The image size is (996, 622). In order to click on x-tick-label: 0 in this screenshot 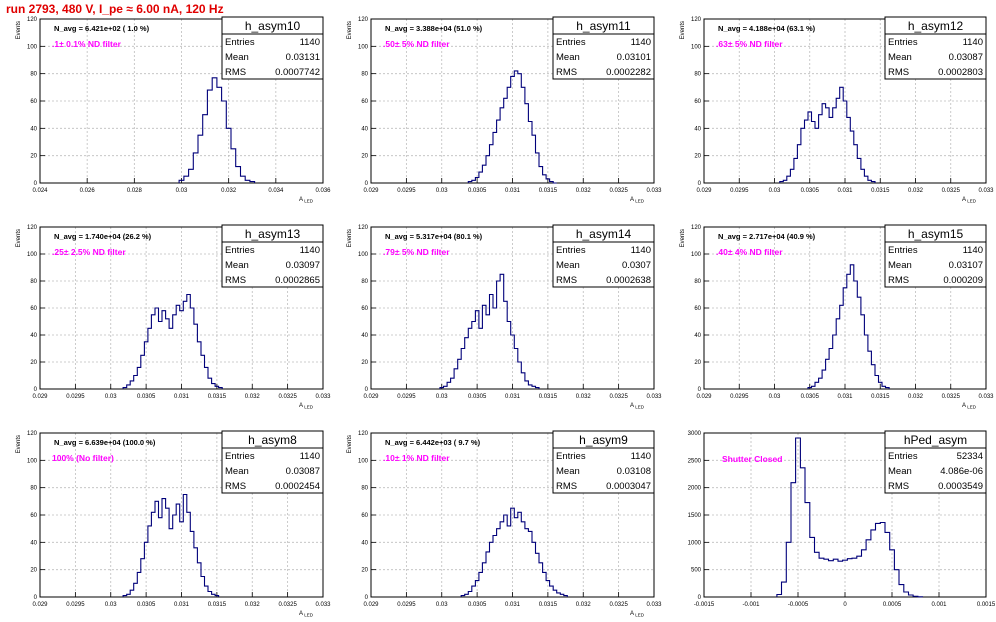, I will do `click(845, 605)`.